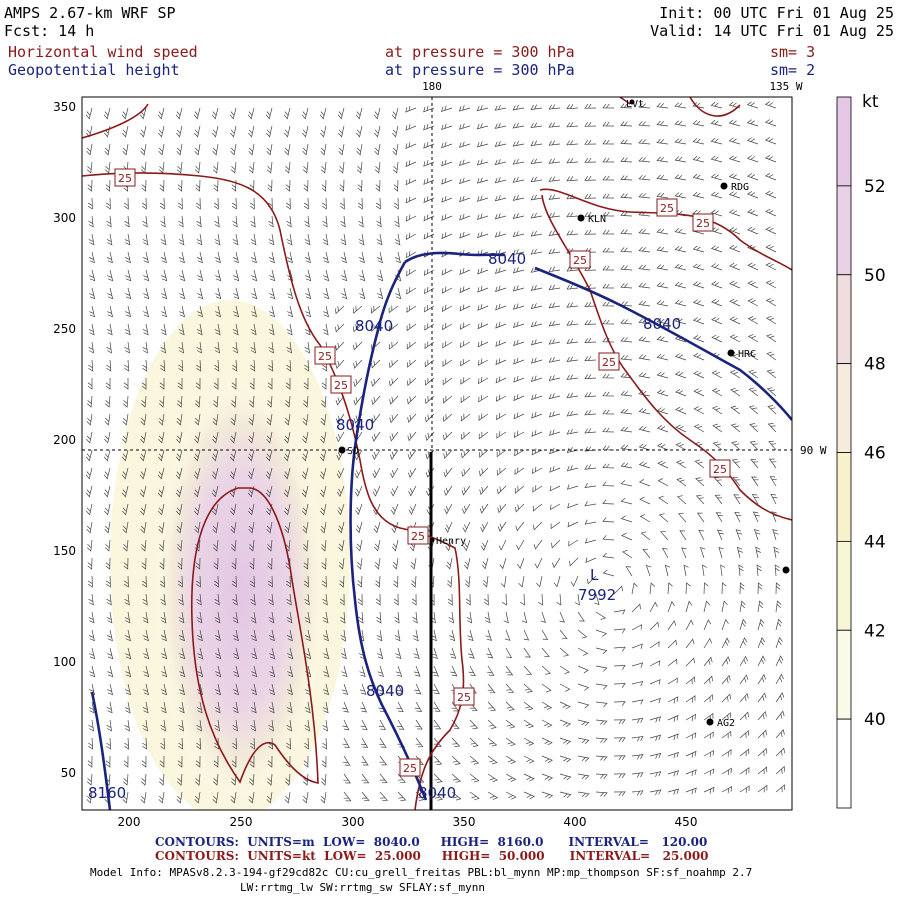 This screenshot has width=900, height=900. Describe the element at coordinates (720, 469) in the screenshot. I see `wind-label: 25` at that location.